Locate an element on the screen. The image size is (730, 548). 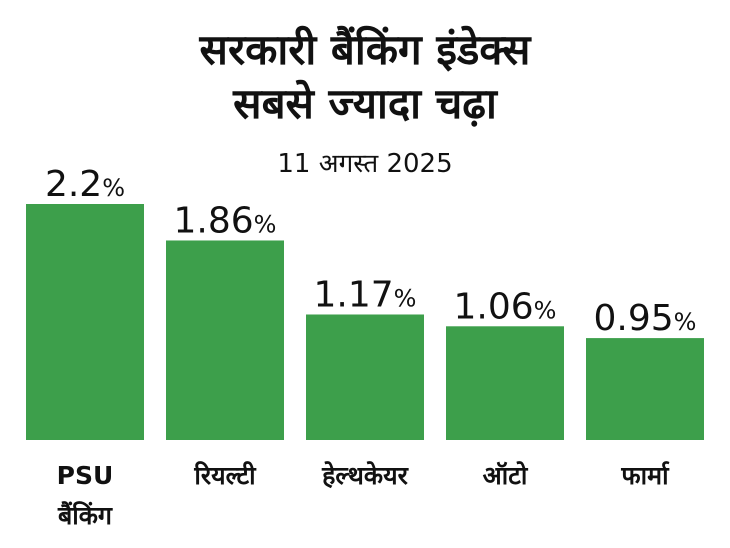
value-suffix-2: % is located at coordinates (405, 298).